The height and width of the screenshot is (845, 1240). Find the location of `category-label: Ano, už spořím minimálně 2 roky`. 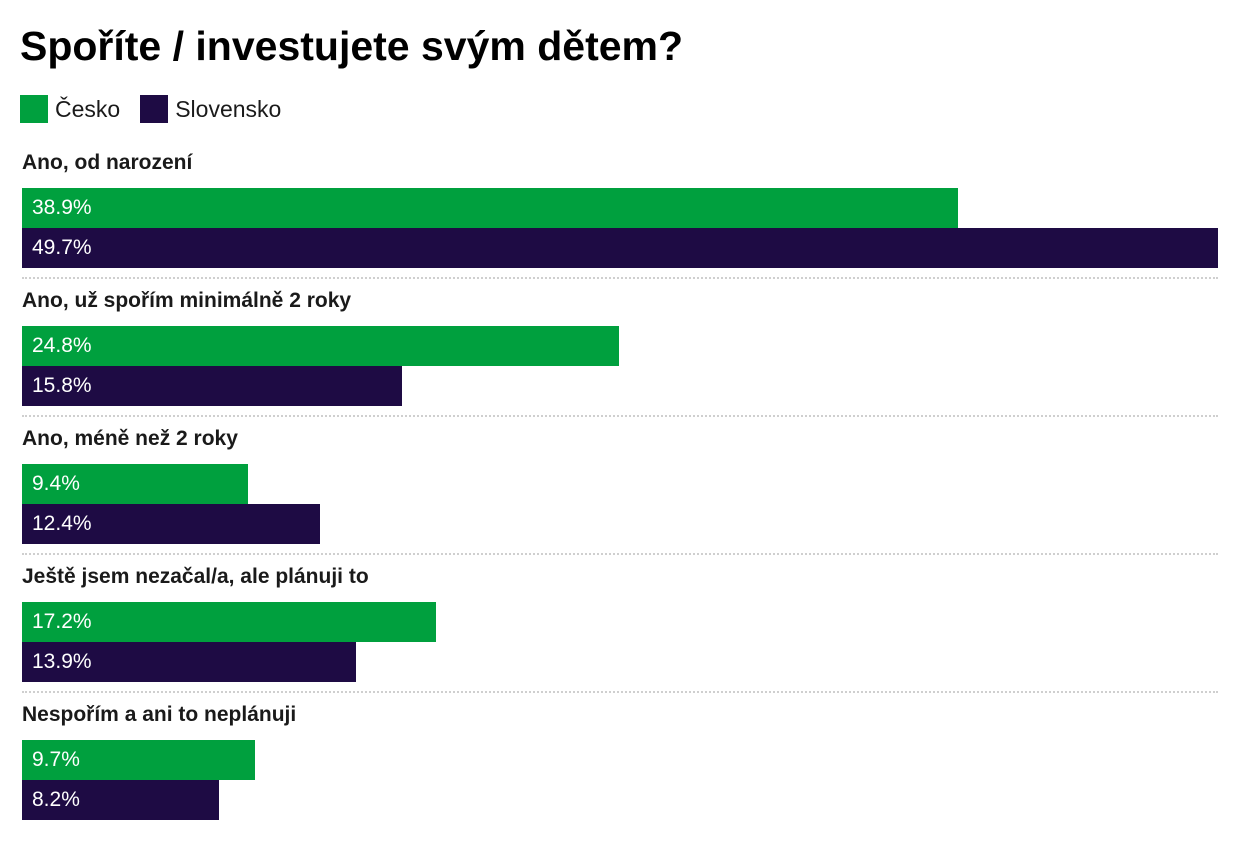

category-label: Ano, už spořím minimálně 2 roky is located at coordinates (187, 300).